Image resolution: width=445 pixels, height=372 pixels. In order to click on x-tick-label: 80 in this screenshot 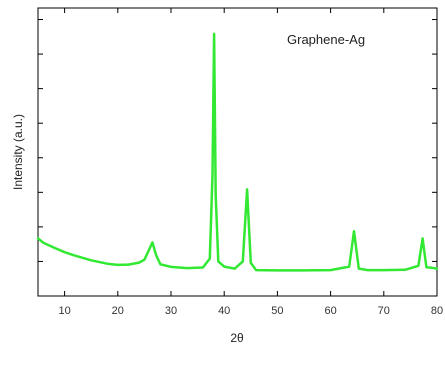, I will do `click(437, 311)`.